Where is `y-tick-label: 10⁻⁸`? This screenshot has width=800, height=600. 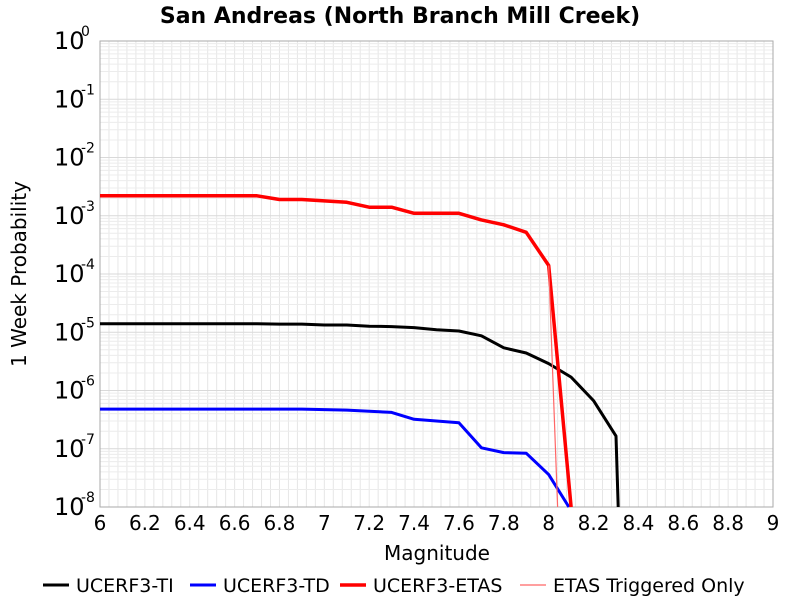
y-tick-label: 10⁻⁸ is located at coordinates (74, 505).